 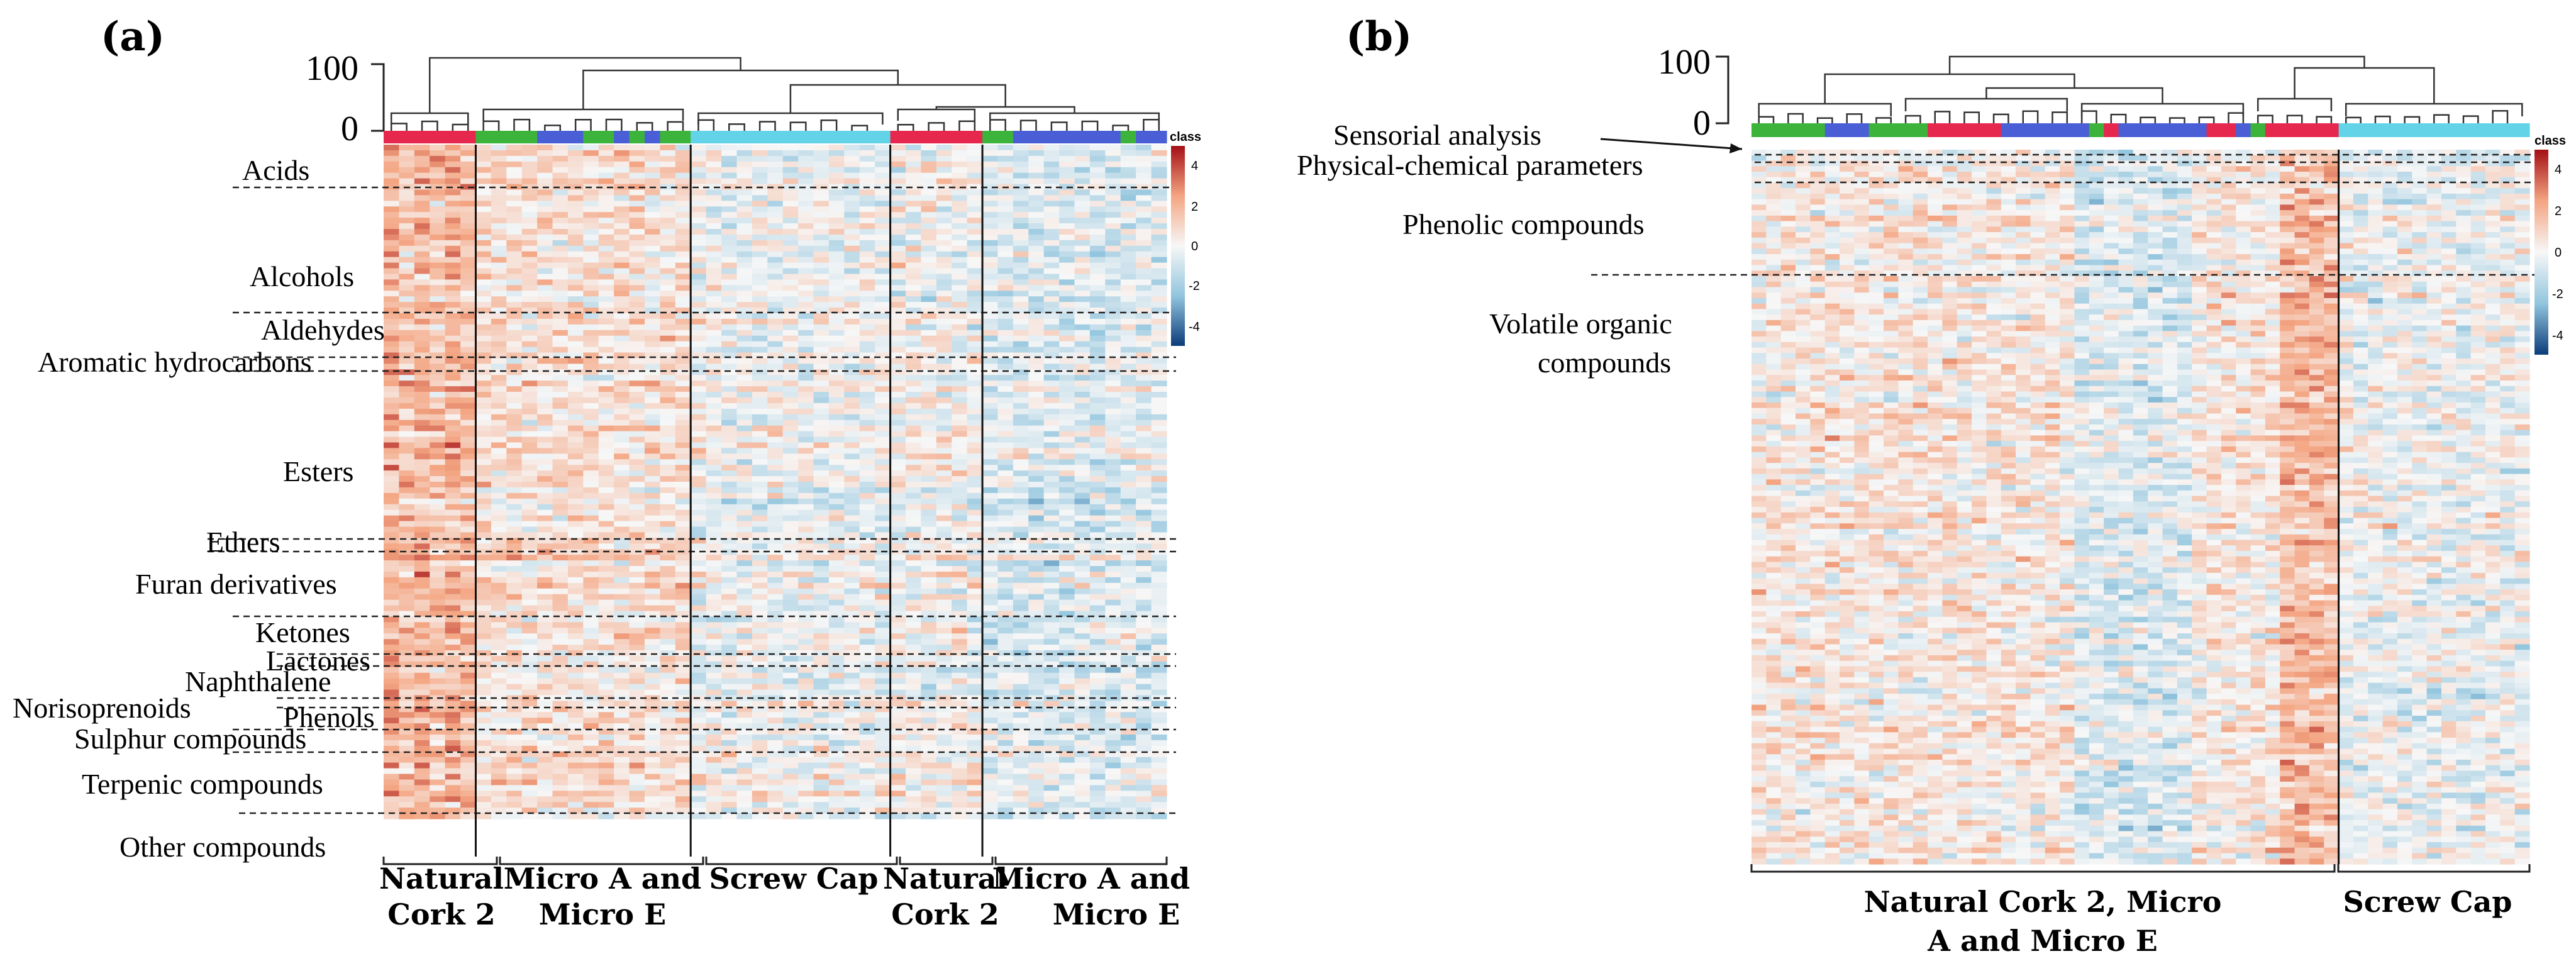 I want to click on dendrogram-link, so click(x=736, y=127).